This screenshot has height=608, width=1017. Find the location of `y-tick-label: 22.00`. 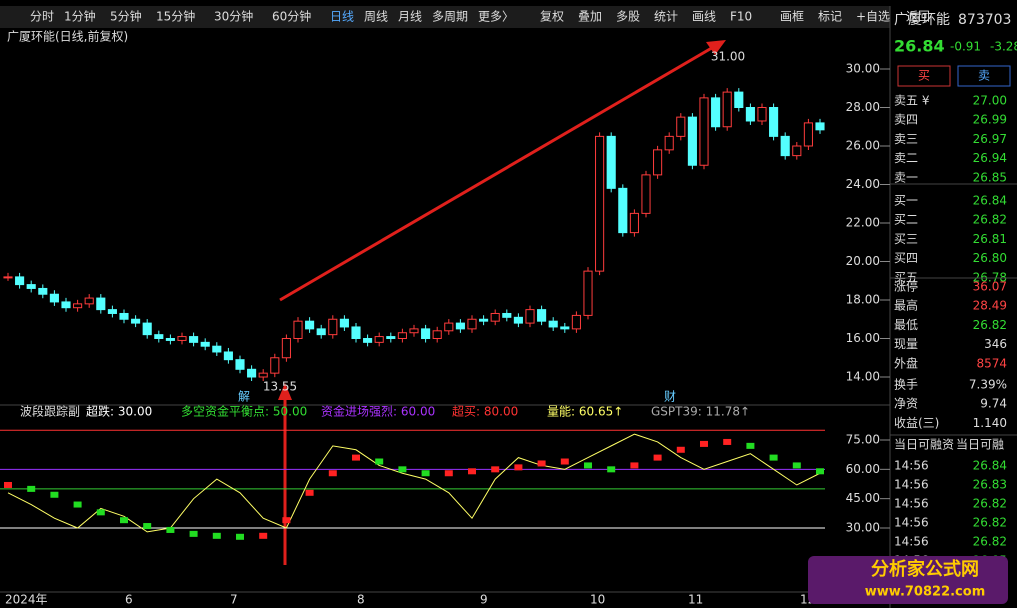

y-tick-label: 22.00 is located at coordinates (863, 223).